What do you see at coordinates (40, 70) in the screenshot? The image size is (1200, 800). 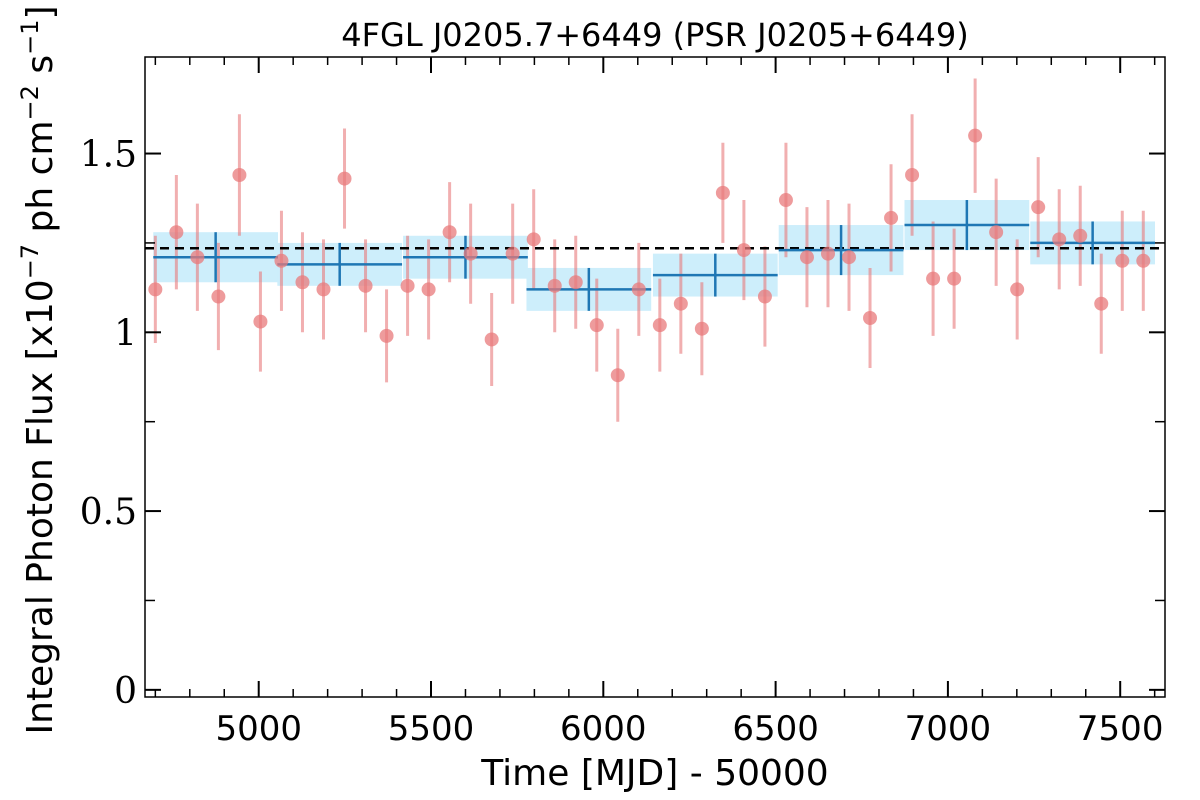 I see `y-axis-label-part: s` at bounding box center [40, 70].